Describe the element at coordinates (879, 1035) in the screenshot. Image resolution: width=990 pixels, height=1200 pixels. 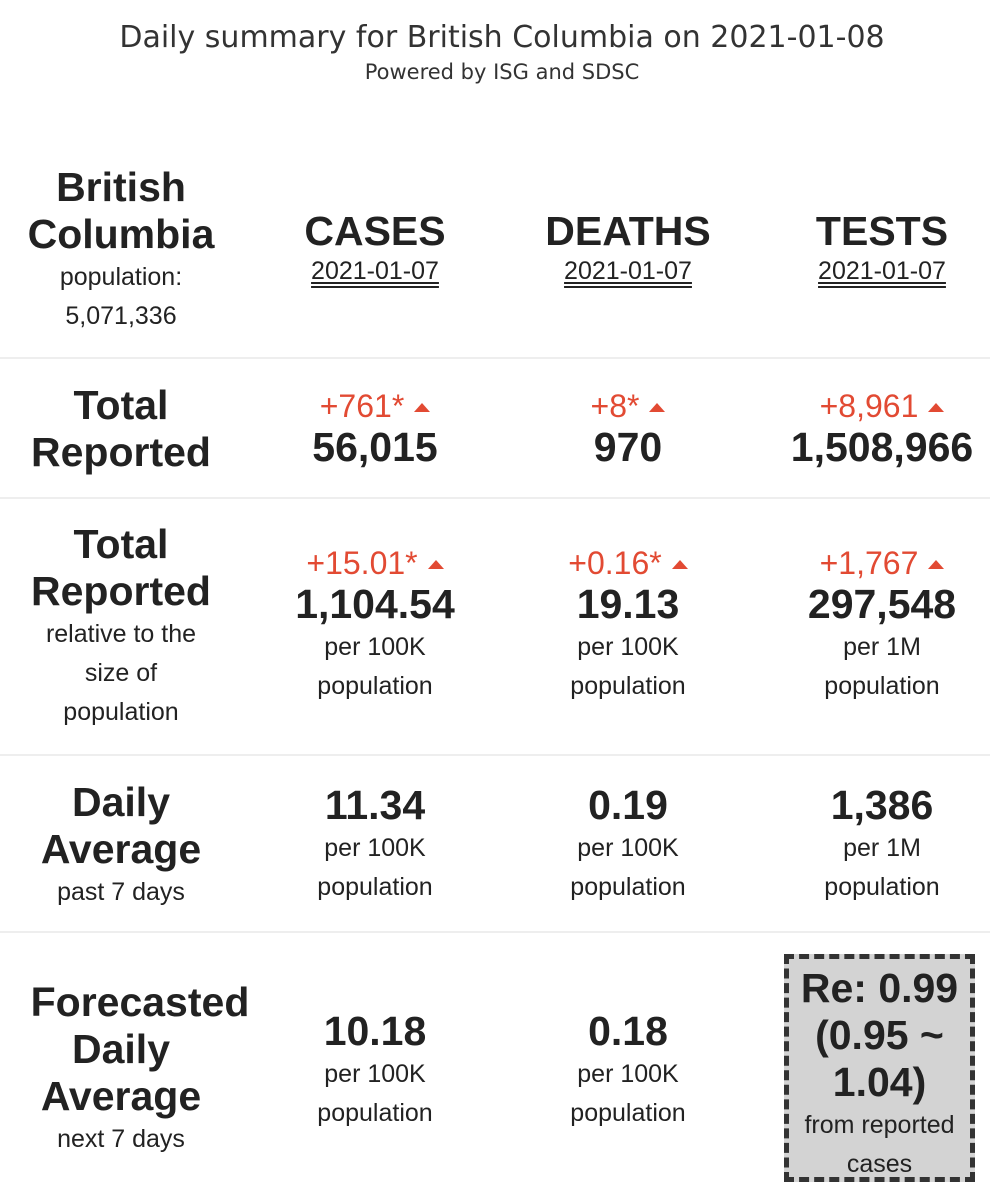
I see `re-interval-low: (0.95 ~` at that location.